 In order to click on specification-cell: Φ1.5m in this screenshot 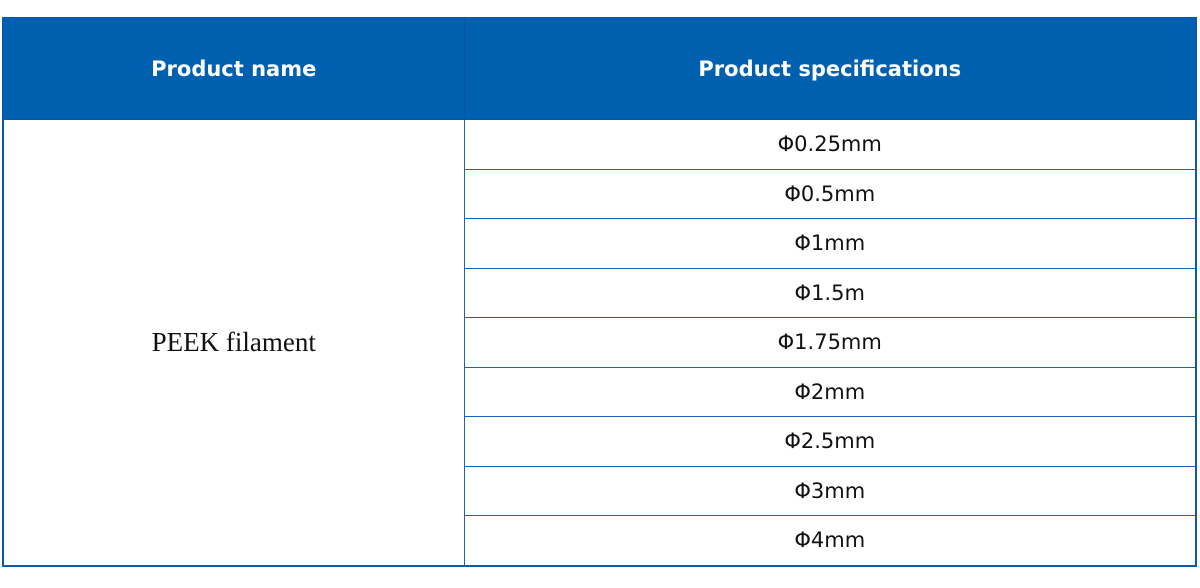, I will do `click(830, 292)`.